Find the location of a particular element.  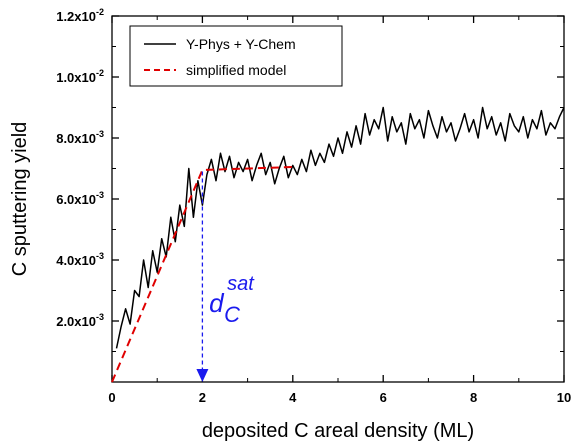

x-axis-title: deposited C areal density (ML) is located at coordinates (338, 431).